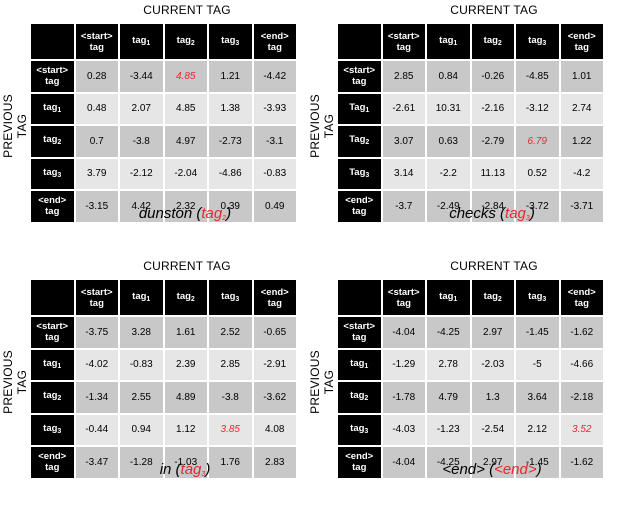 The height and width of the screenshot is (510, 620). I want to click on score-cell: -3.44, so click(141, 76).